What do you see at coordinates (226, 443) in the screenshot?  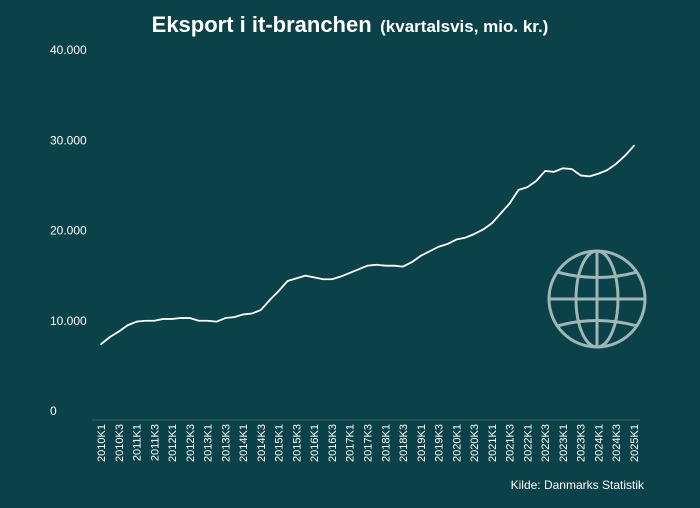 I see `x-tick-label: 2013K3` at bounding box center [226, 443].